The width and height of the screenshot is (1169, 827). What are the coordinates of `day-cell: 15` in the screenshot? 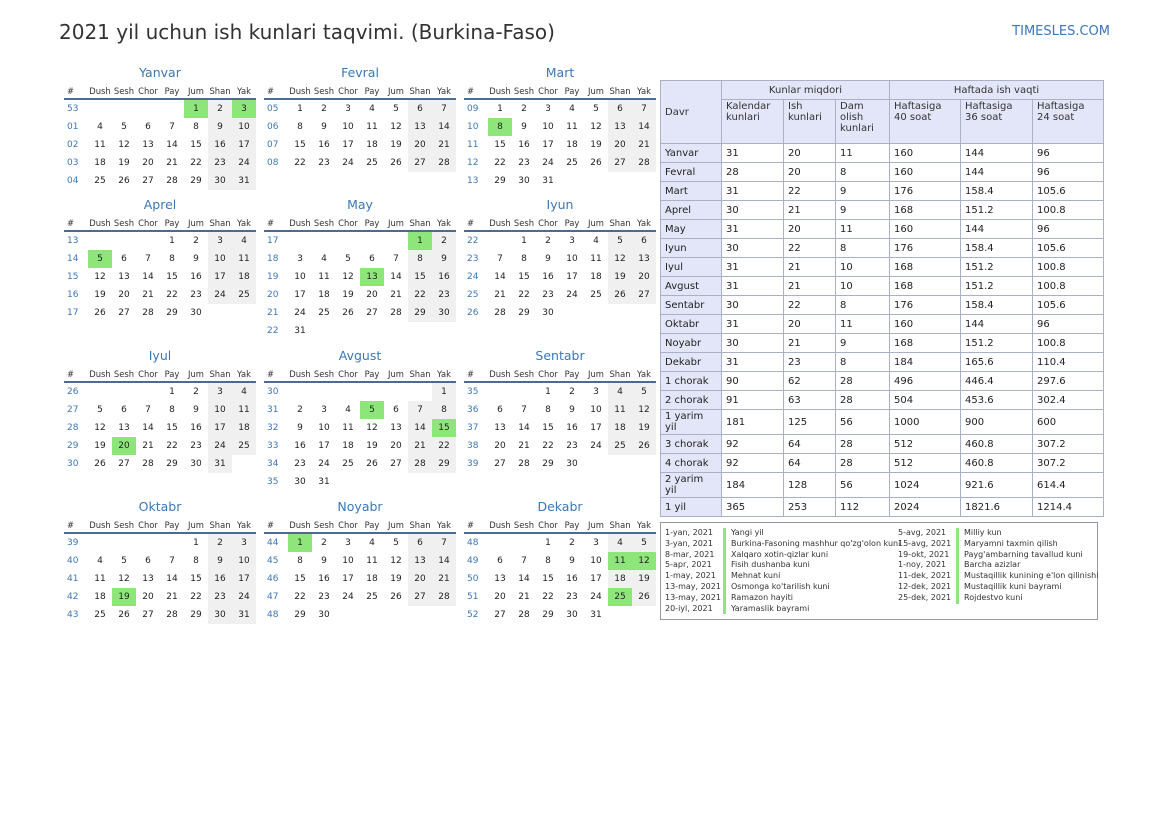 It's located at (196, 145).